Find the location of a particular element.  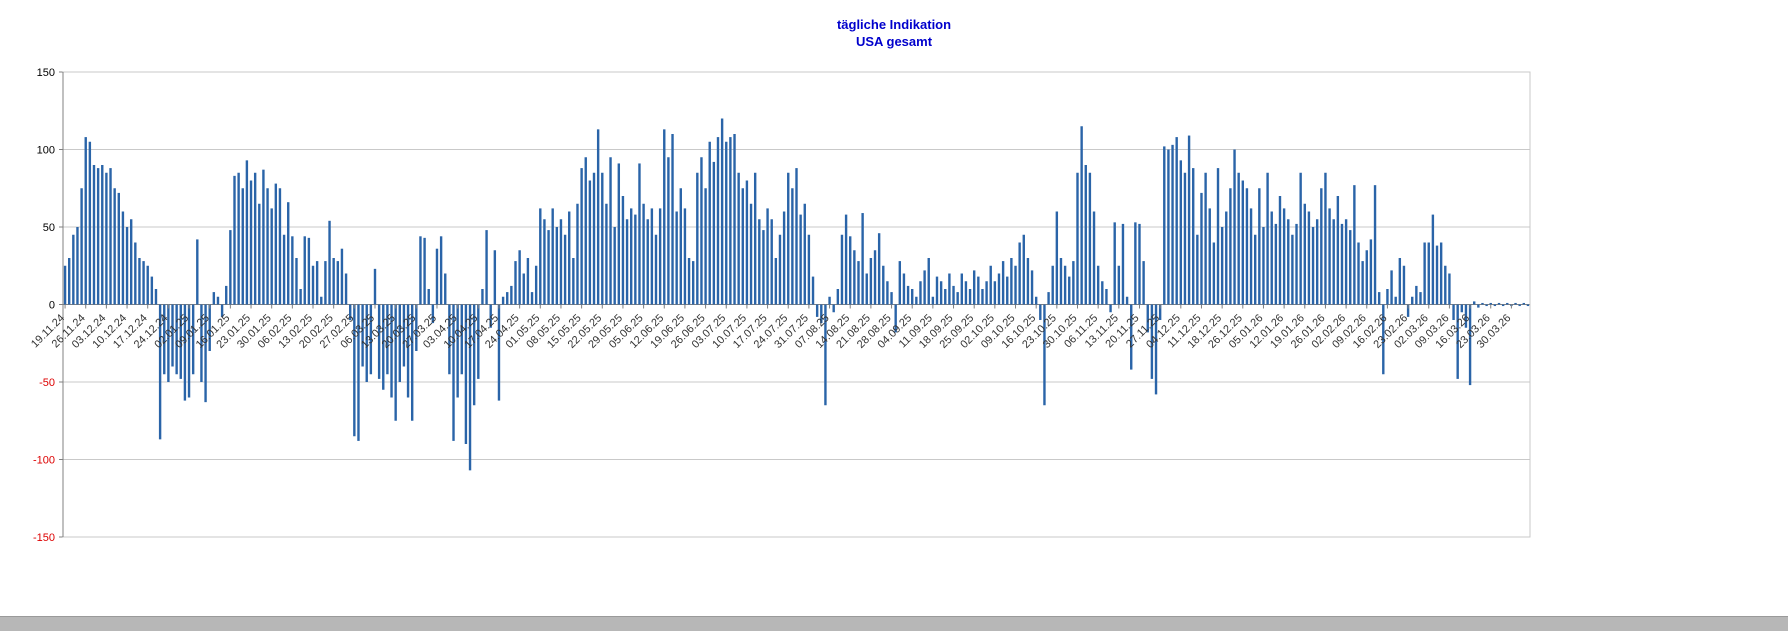

y-axis-label: 100 is located at coordinates (46, 151).